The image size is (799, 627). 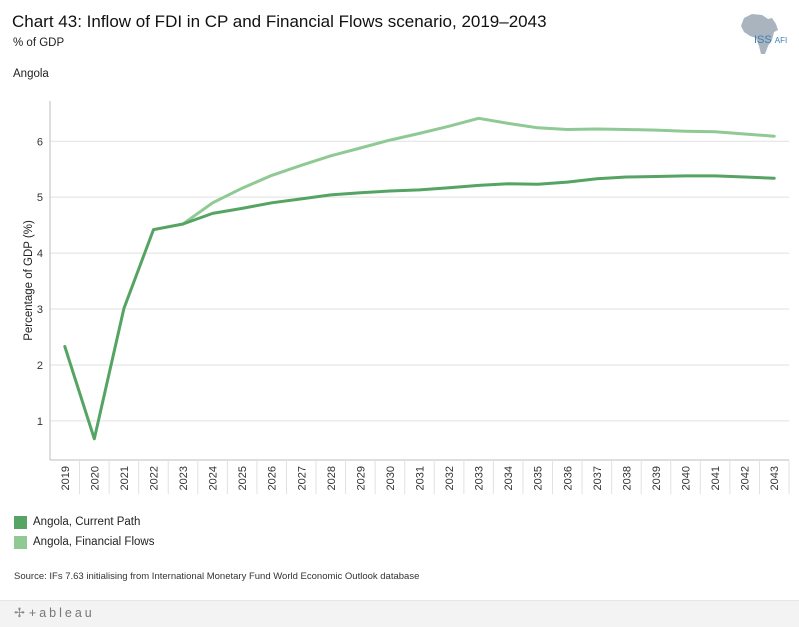 I want to click on point-current-path-2029, so click(x=360, y=192).